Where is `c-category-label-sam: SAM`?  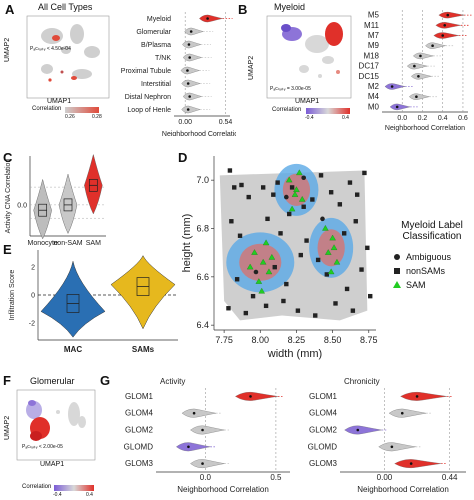 c-category-label-sam: SAM is located at coordinates (93, 243).